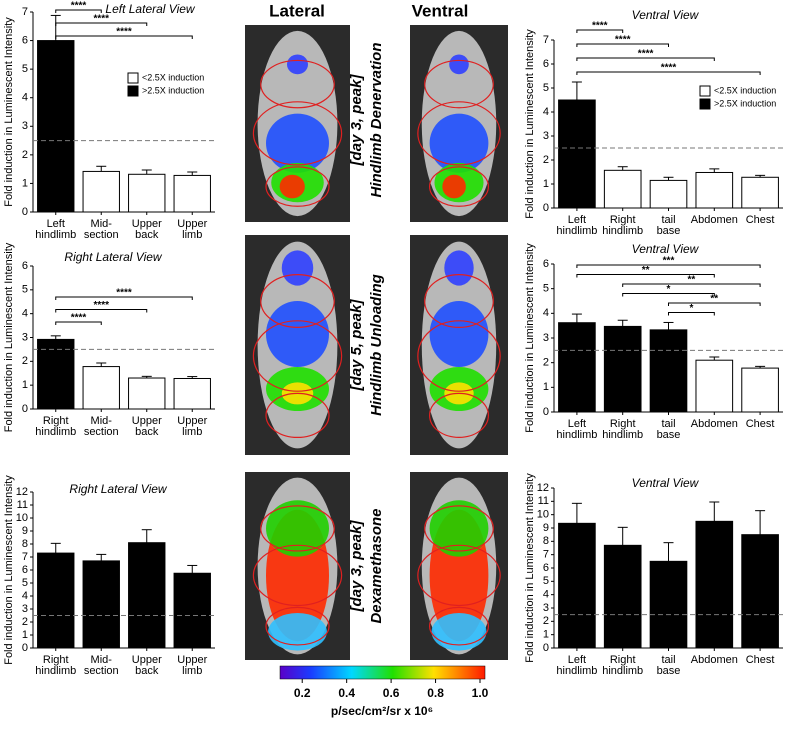  I want to click on x-tick-label: back, so click(147, 671).